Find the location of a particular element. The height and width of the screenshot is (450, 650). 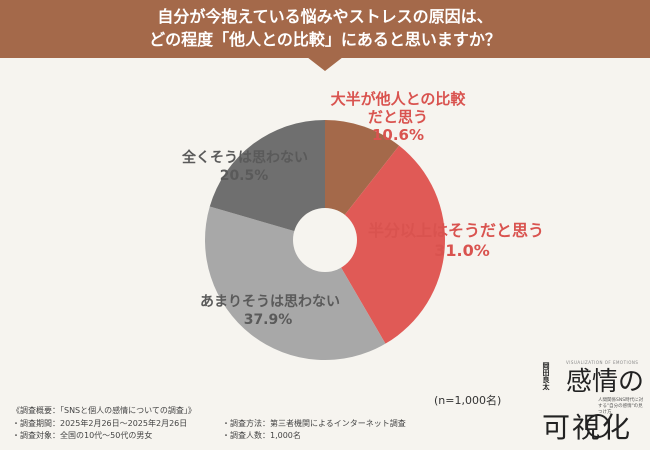

survey-count: ・調査人数：1,000名 is located at coordinates (261, 435).